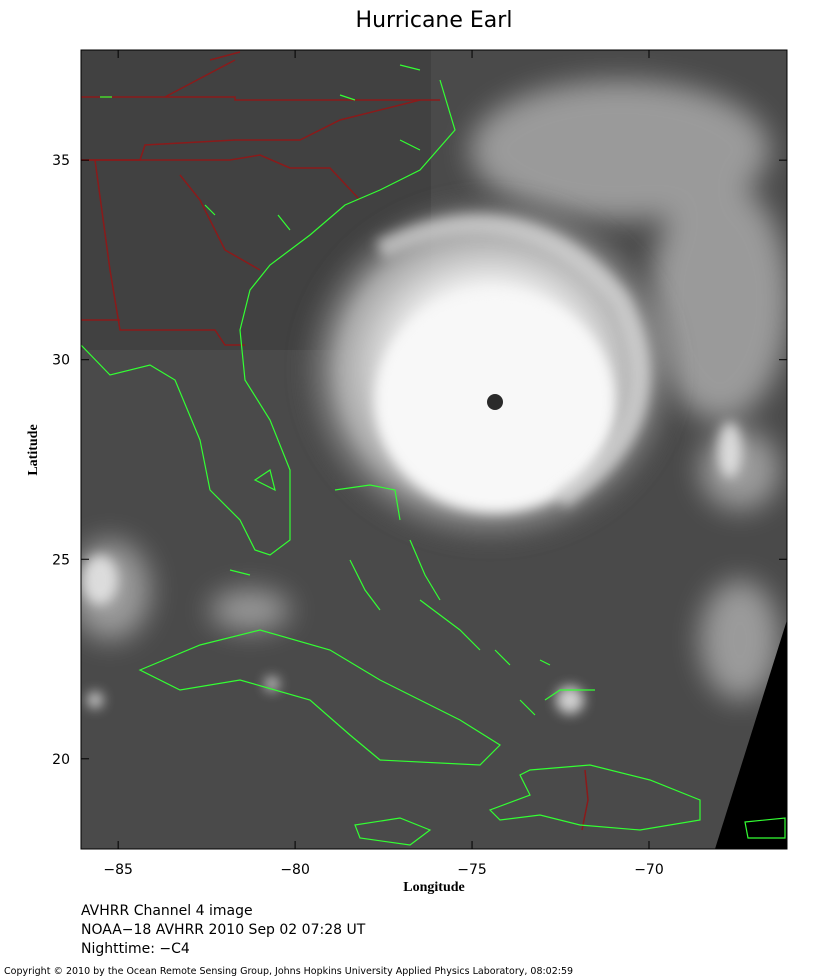 The image size is (818, 980). What do you see at coordinates (61, 161) in the screenshot?
I see `y-tick-label: 35` at bounding box center [61, 161].